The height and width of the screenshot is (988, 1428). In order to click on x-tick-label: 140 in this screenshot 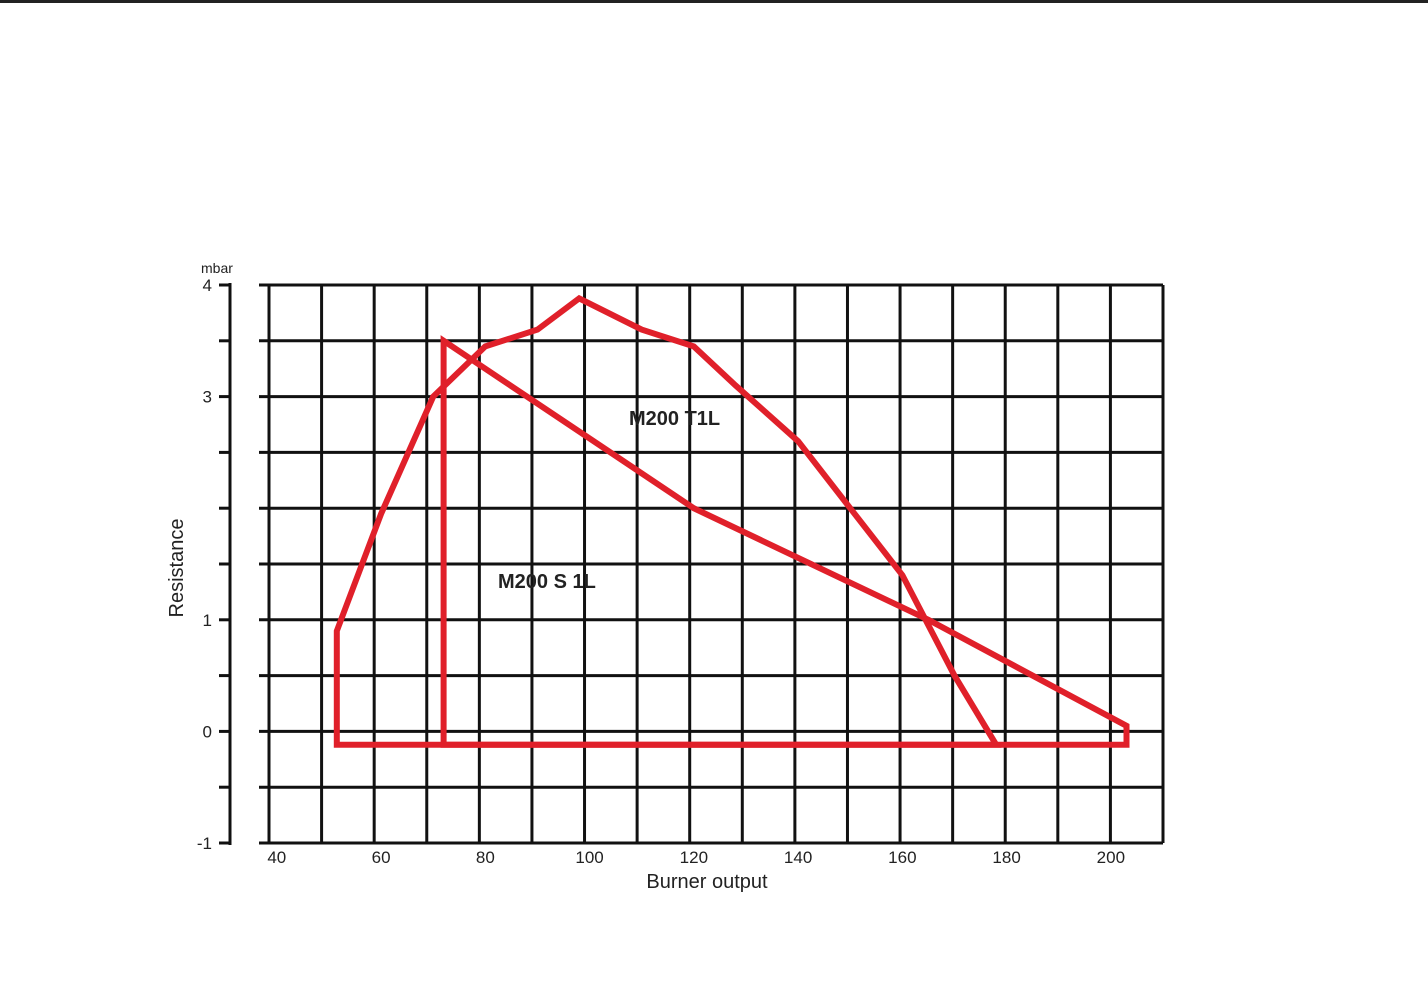, I will do `click(798, 857)`.